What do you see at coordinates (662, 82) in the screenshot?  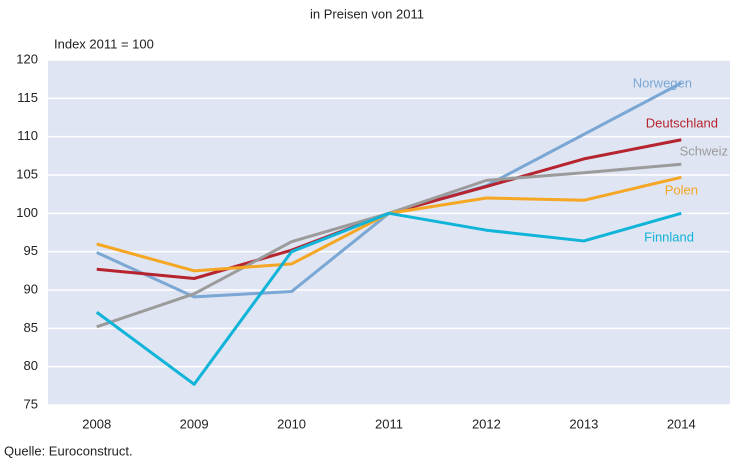 I see `series-label: Norwegen` at bounding box center [662, 82].